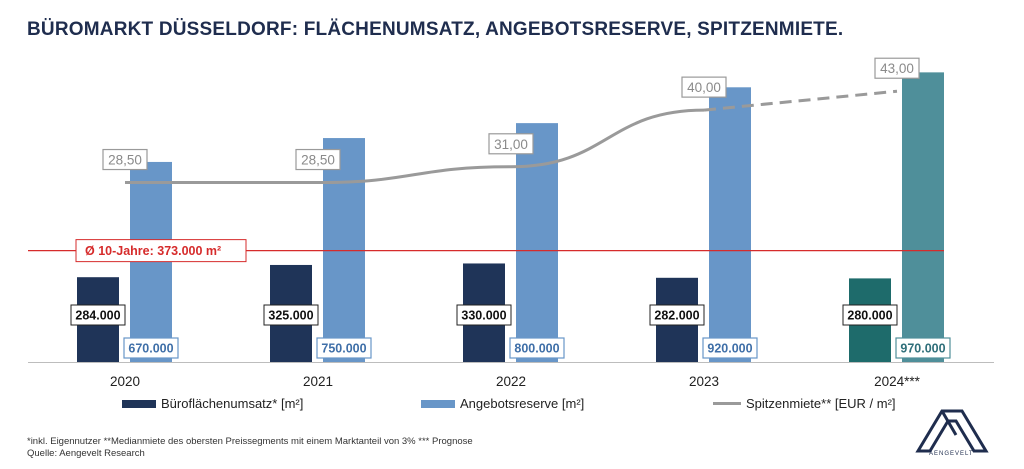 The height and width of the screenshot is (469, 1024). I want to click on data-label-umsatz: 284.000, so click(97, 316).